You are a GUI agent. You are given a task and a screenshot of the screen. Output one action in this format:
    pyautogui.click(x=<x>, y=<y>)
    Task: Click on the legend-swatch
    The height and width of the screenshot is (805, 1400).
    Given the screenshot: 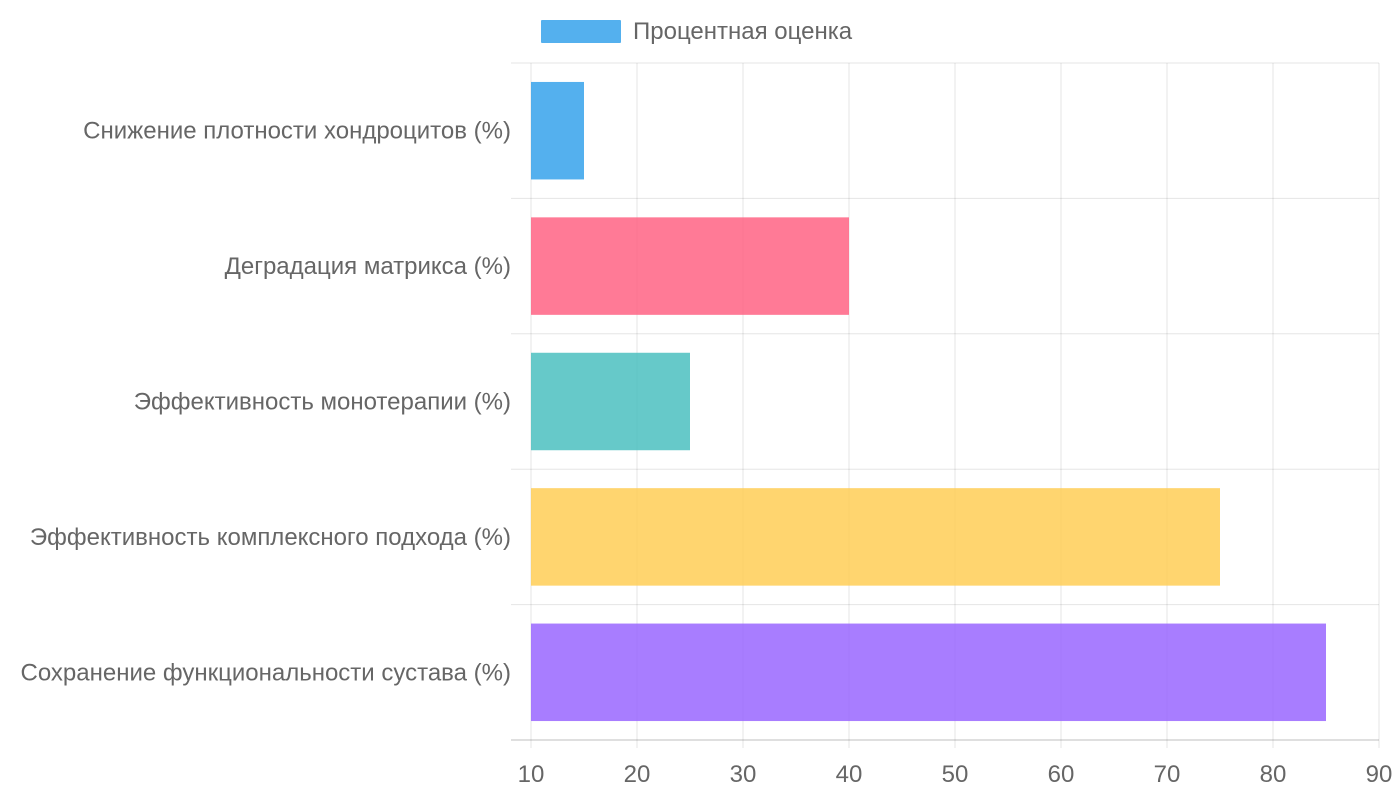 What is the action you would take?
    pyautogui.click(x=581, y=31)
    